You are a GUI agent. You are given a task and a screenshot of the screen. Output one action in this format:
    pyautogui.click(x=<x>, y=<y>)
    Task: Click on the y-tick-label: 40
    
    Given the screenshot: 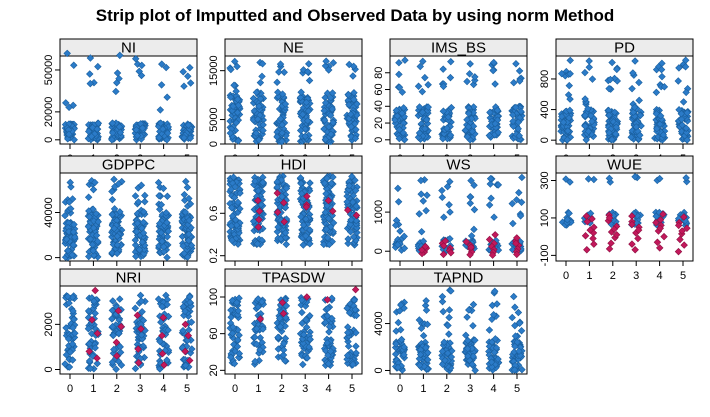 What is the action you would take?
    pyautogui.click(x=379, y=106)
    